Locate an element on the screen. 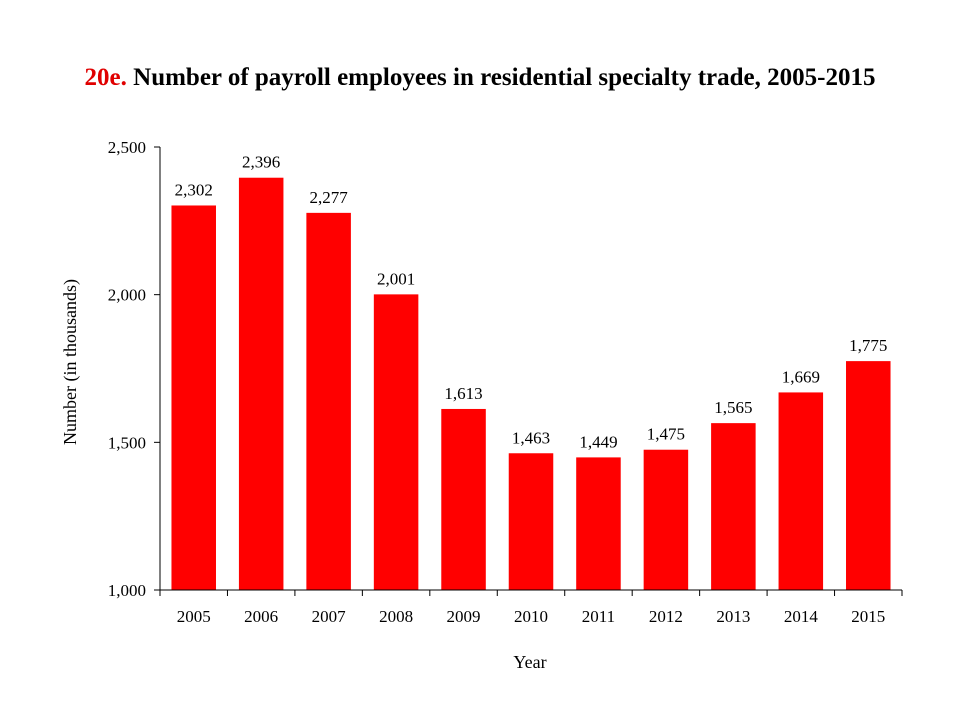 This screenshot has width=960, height=720. x-tick-label-2011: 2011 is located at coordinates (598, 616).